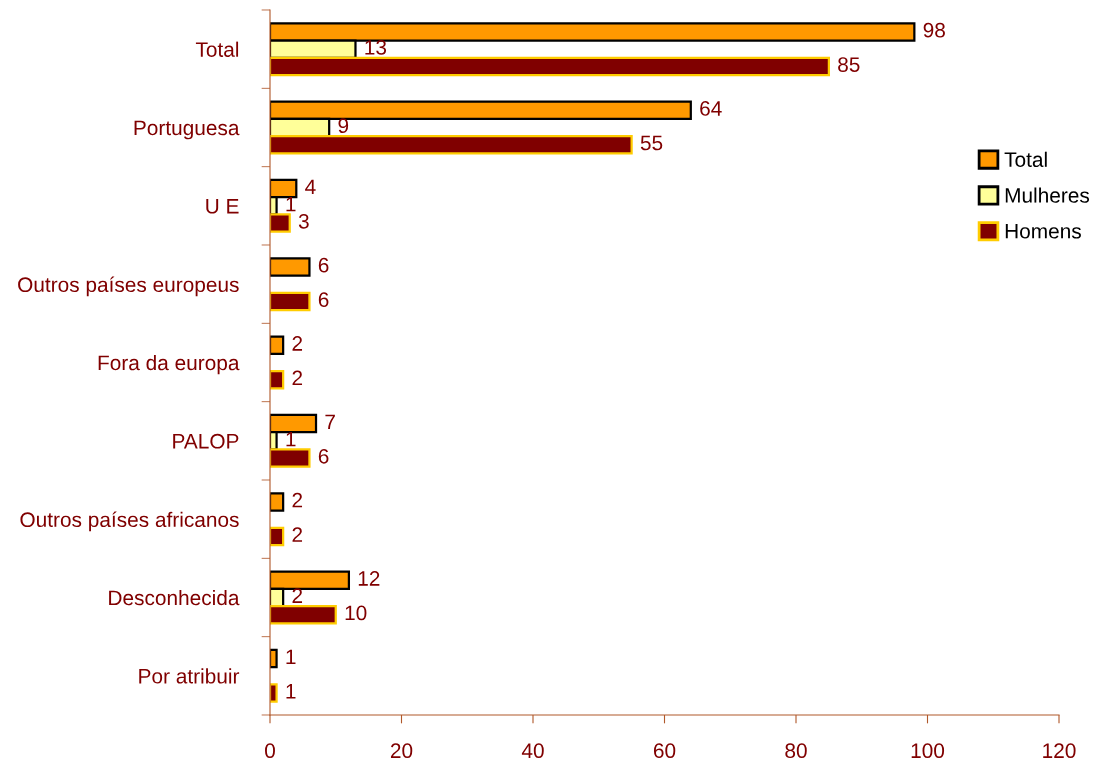 Image resolution: width=1096 pixels, height=762 pixels. I want to click on y-tick-label: Portuguesa, so click(187, 130).